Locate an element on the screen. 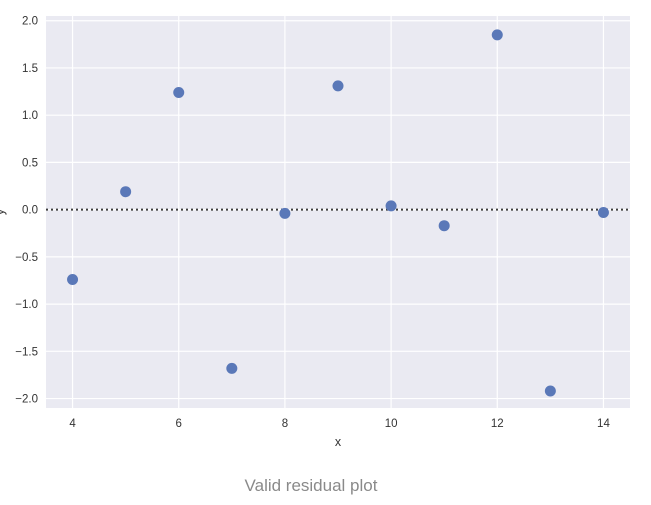 Image resolution: width=651 pixels, height=505 pixels. x-tick-label: 8 is located at coordinates (285, 424).